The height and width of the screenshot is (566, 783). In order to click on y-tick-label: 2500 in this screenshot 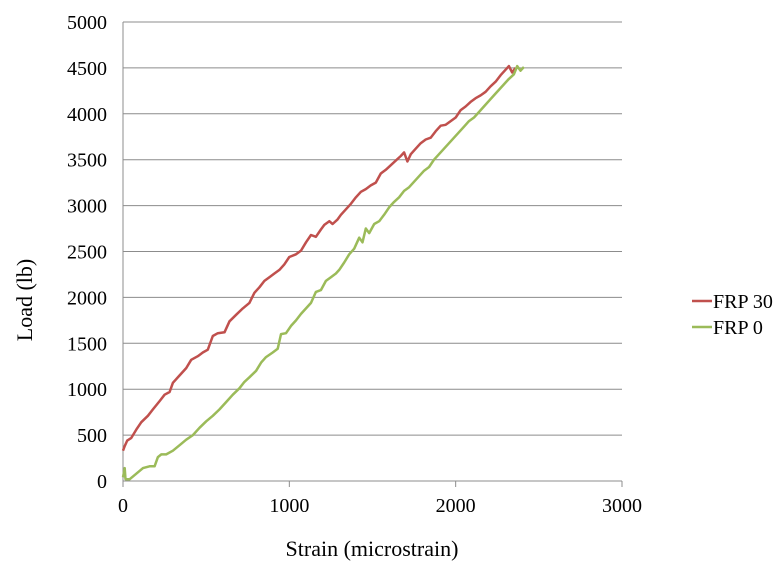, I will do `click(87, 253)`.